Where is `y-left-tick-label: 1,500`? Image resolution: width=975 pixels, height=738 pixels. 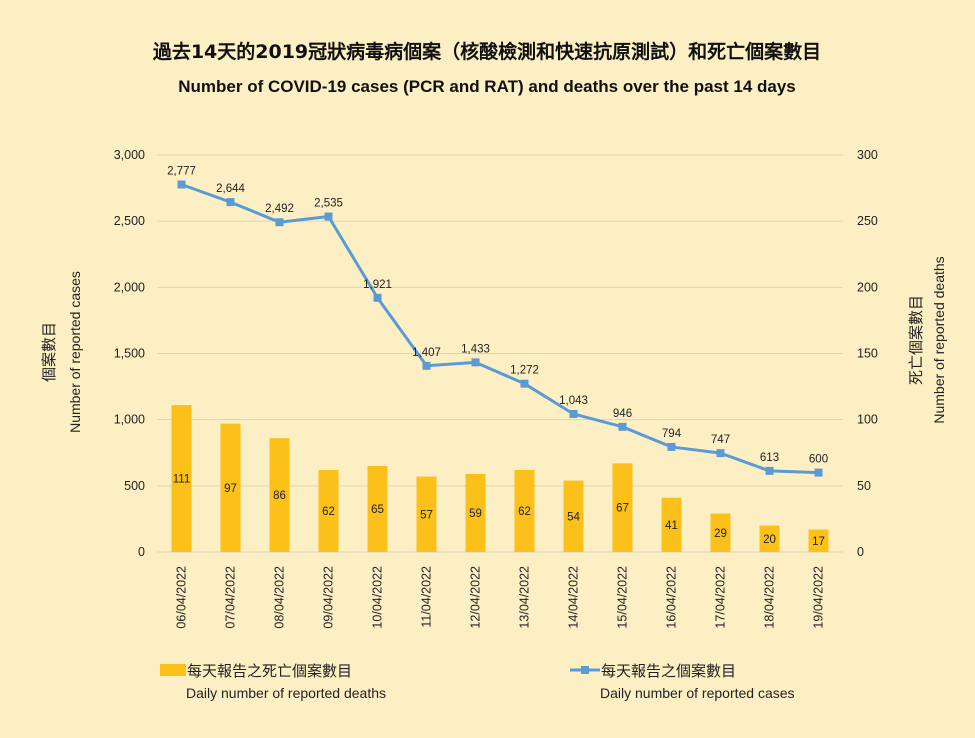 y-left-tick-label: 1,500 is located at coordinates (129, 354).